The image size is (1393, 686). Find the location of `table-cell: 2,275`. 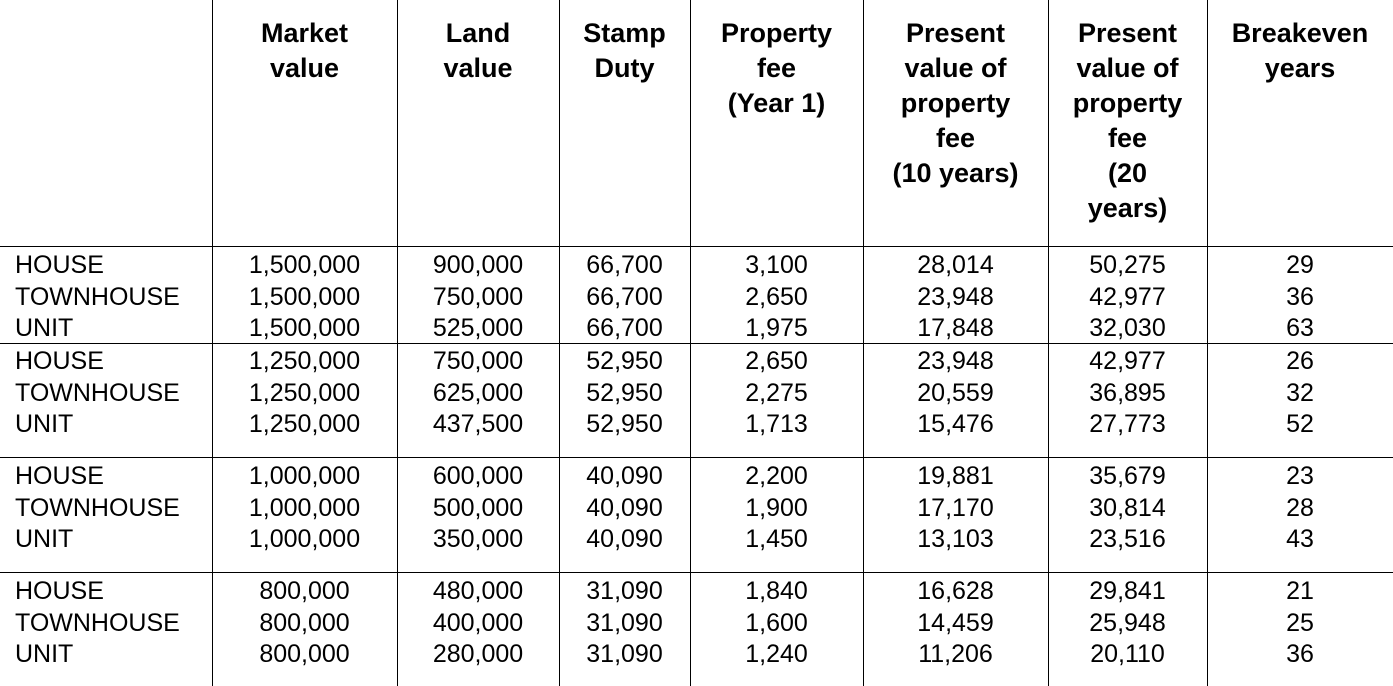

table-cell: 2,275 is located at coordinates (776, 392).